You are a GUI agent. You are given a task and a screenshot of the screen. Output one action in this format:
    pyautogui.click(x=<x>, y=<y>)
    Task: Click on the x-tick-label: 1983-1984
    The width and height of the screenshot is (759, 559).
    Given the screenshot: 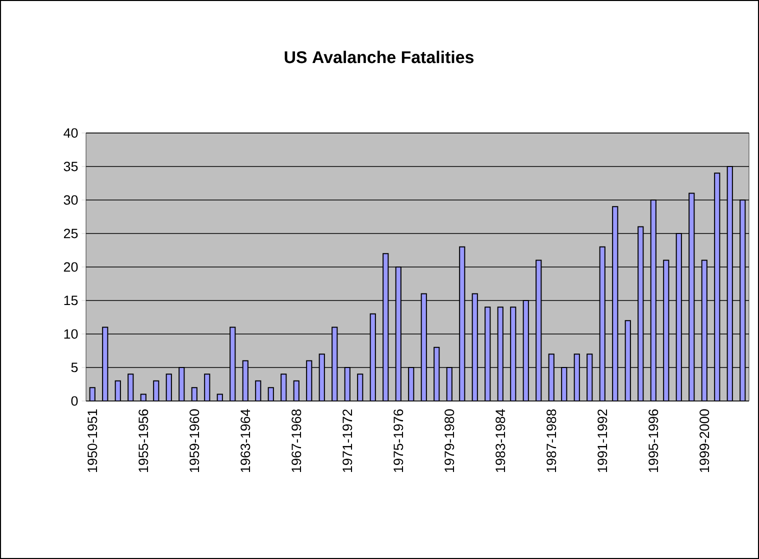 What is the action you would take?
    pyautogui.click(x=501, y=440)
    